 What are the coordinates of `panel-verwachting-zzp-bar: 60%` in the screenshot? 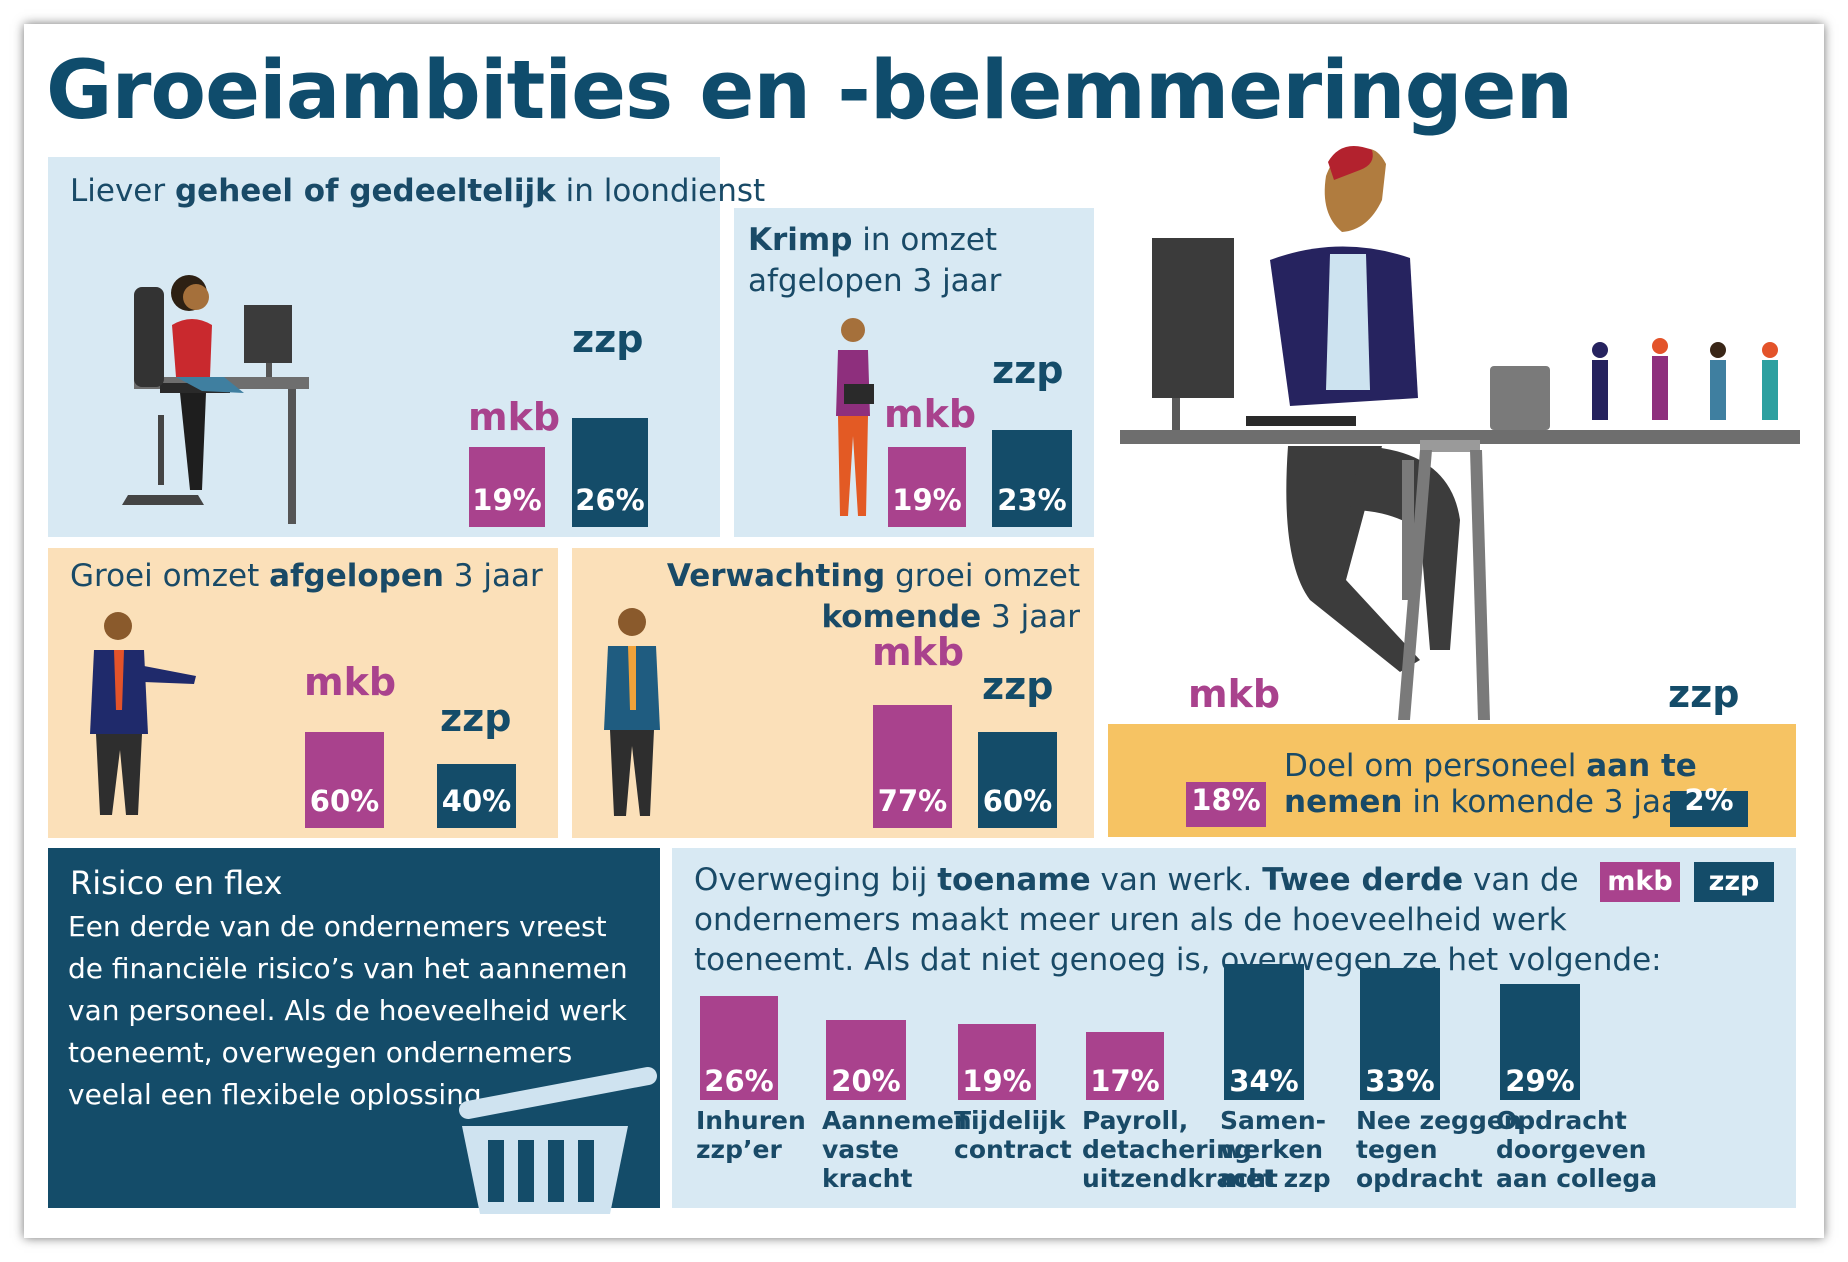 It's located at (1017, 780).